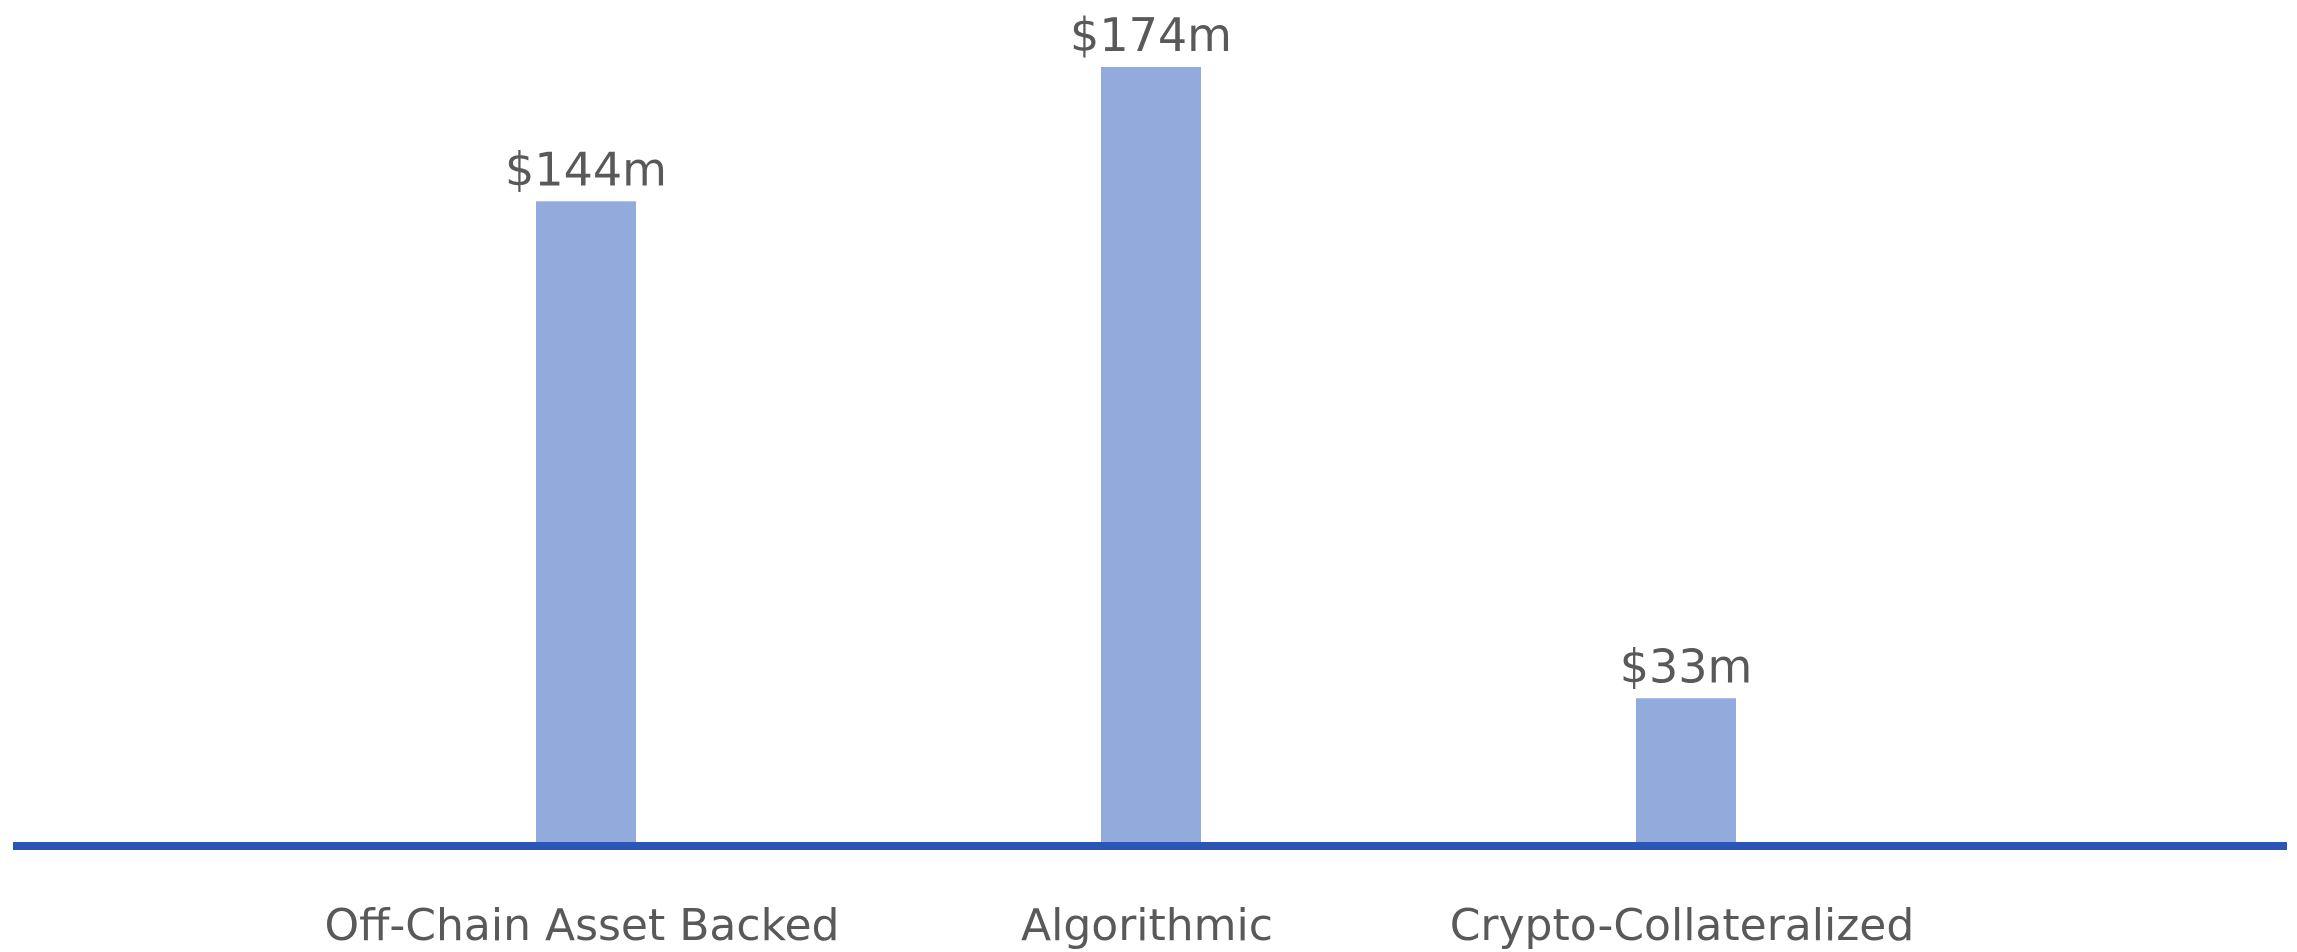  I want to click on x-tick-label: Crypto-Collateralized, so click(1682, 925).